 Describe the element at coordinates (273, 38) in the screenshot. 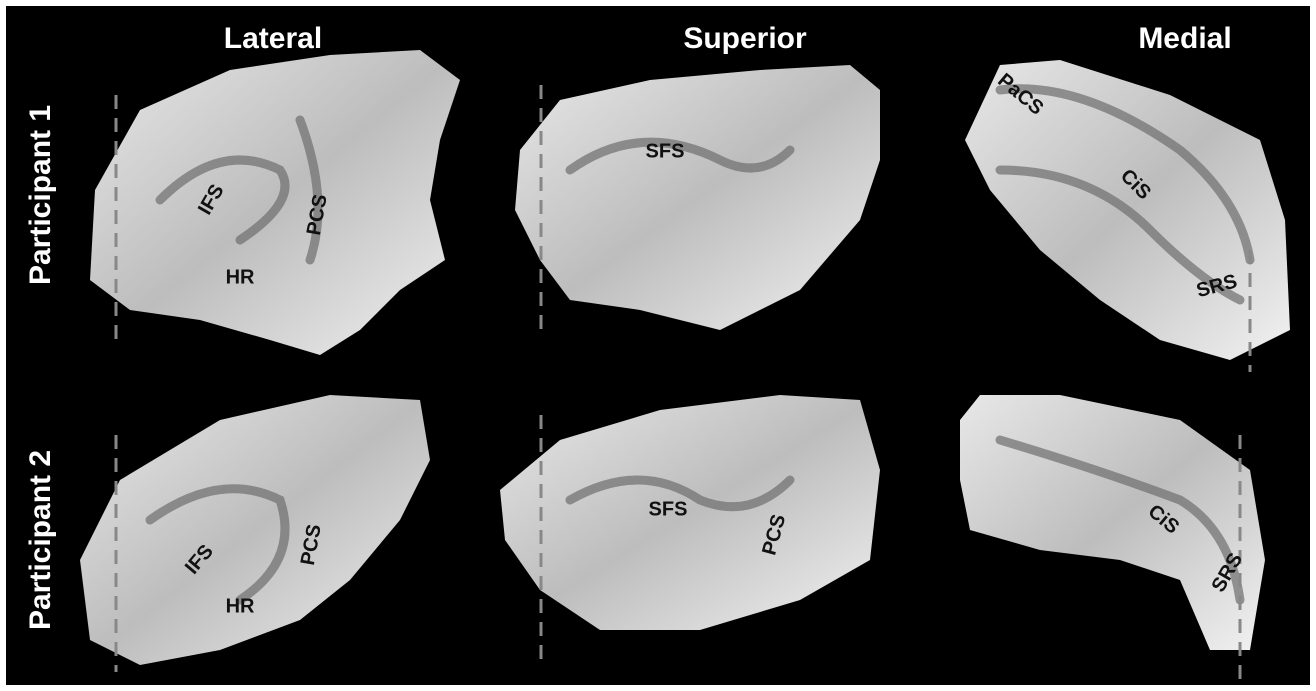

I see `column-header: Lateral` at that location.